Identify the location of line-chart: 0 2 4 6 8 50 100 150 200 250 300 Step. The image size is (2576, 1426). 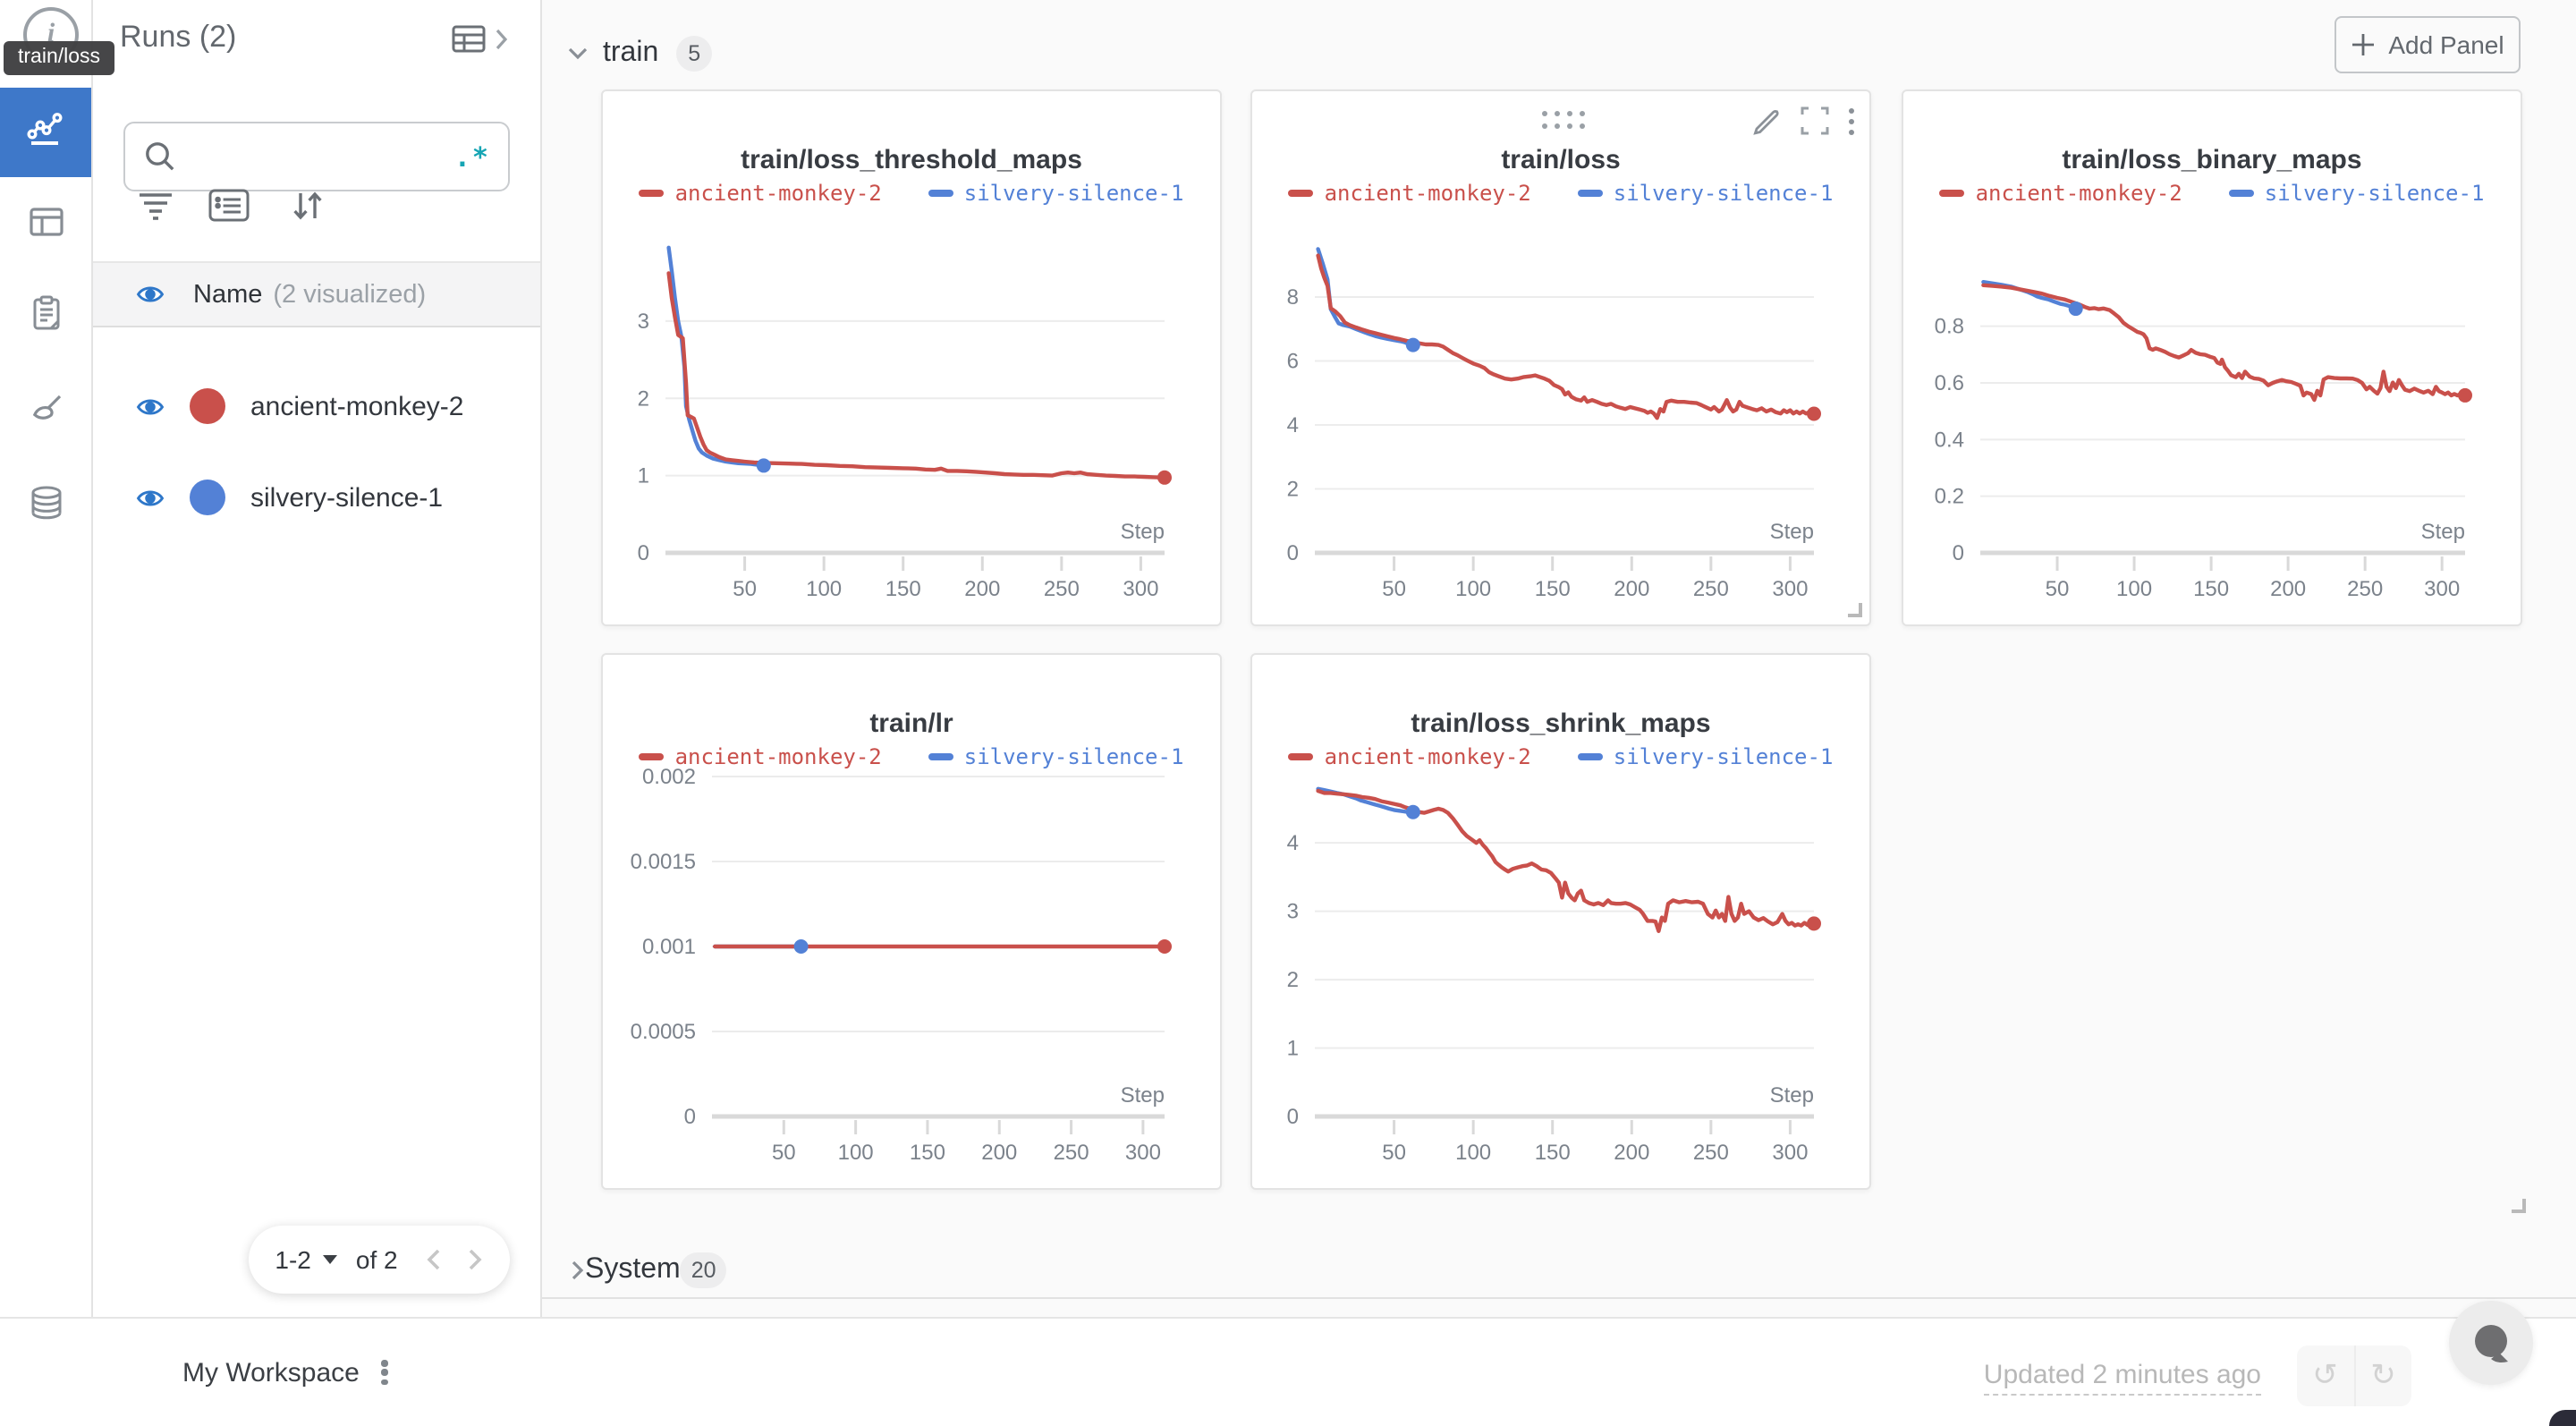
(1554, 424).